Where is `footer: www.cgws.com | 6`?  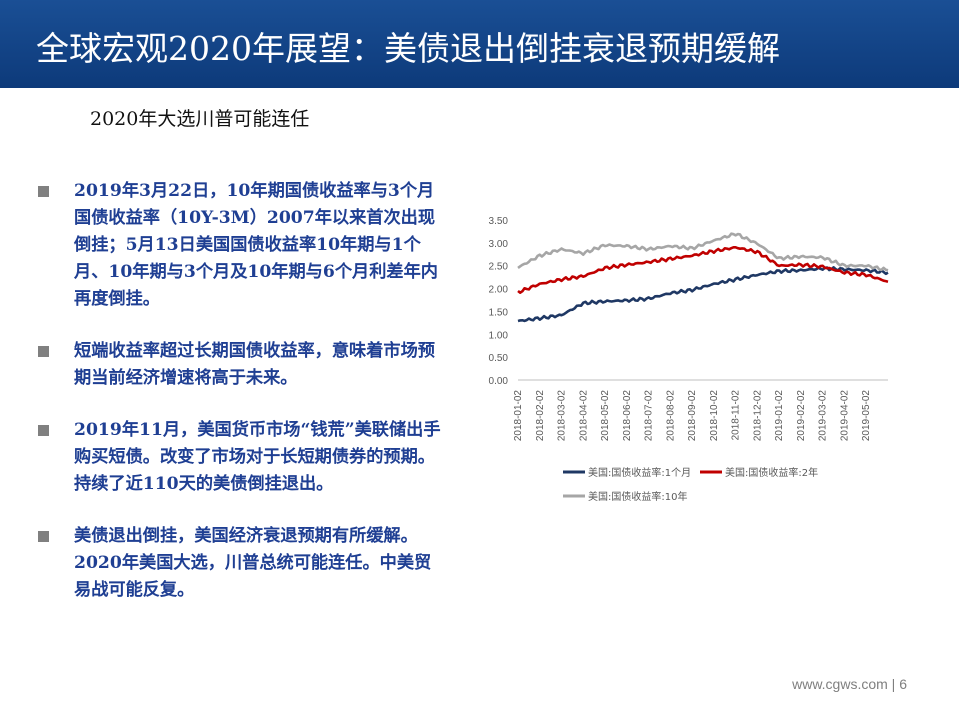
footer: www.cgws.com | 6 is located at coordinates (849, 684).